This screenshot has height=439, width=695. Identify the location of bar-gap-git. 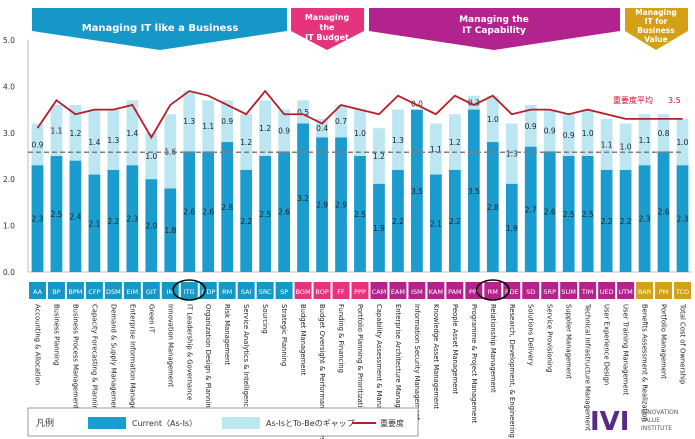
(151, 156).